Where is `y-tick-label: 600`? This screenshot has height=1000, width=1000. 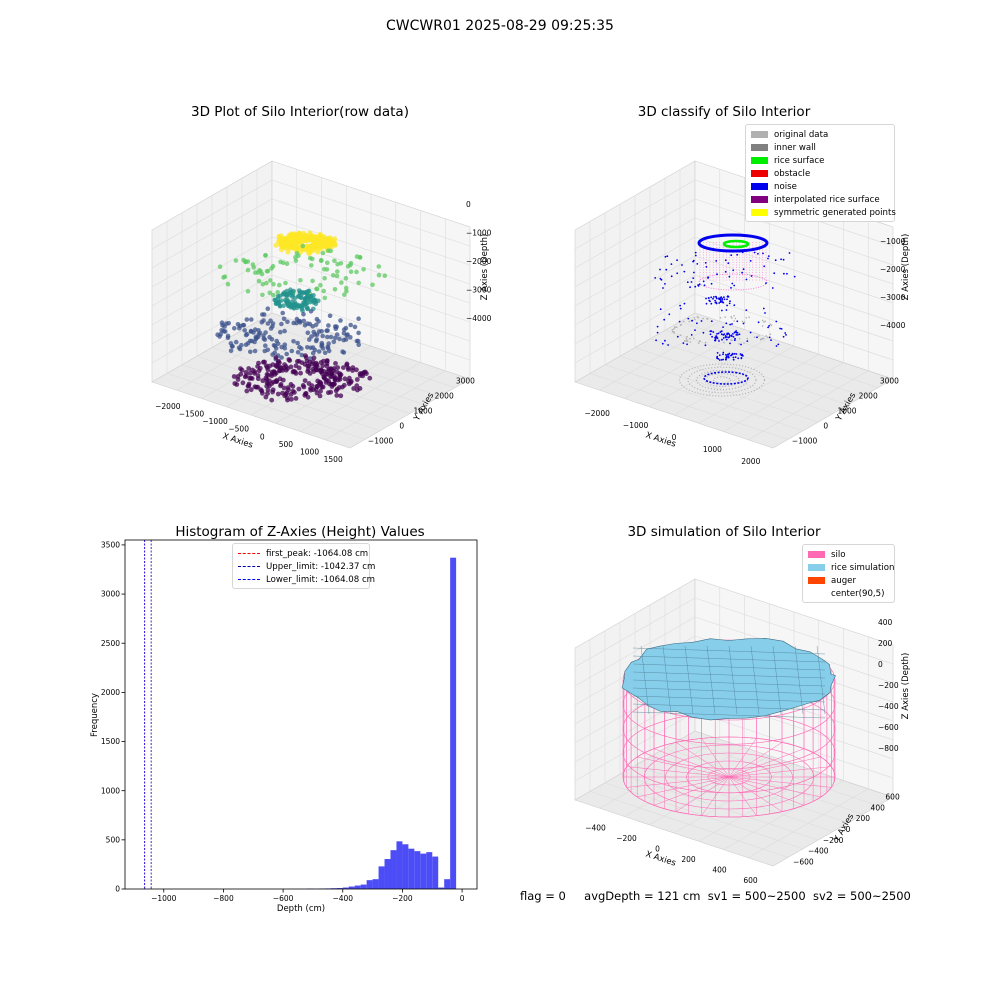
y-tick-label: 600 is located at coordinates (892, 796).